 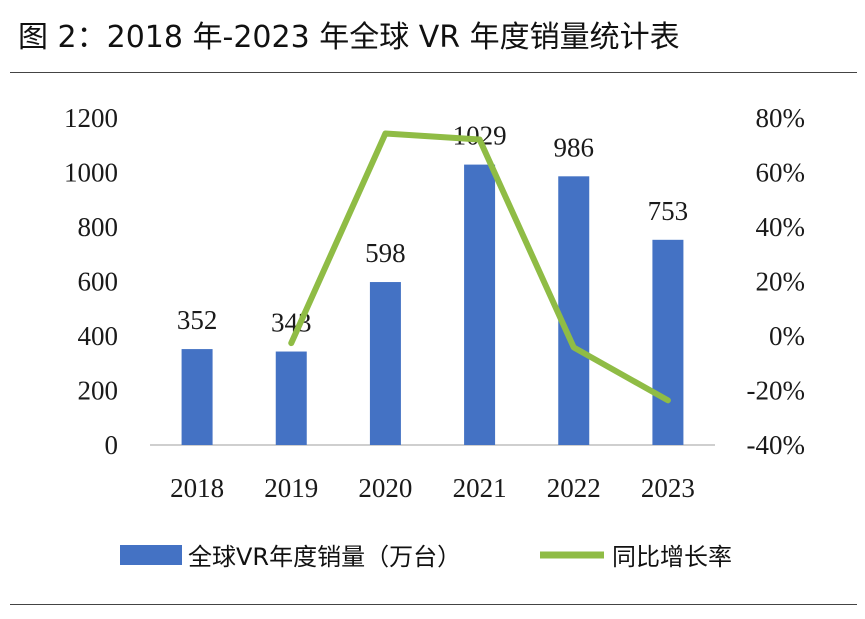 What do you see at coordinates (781, 227) in the screenshot?
I see `right-tick-label: 40%` at bounding box center [781, 227].